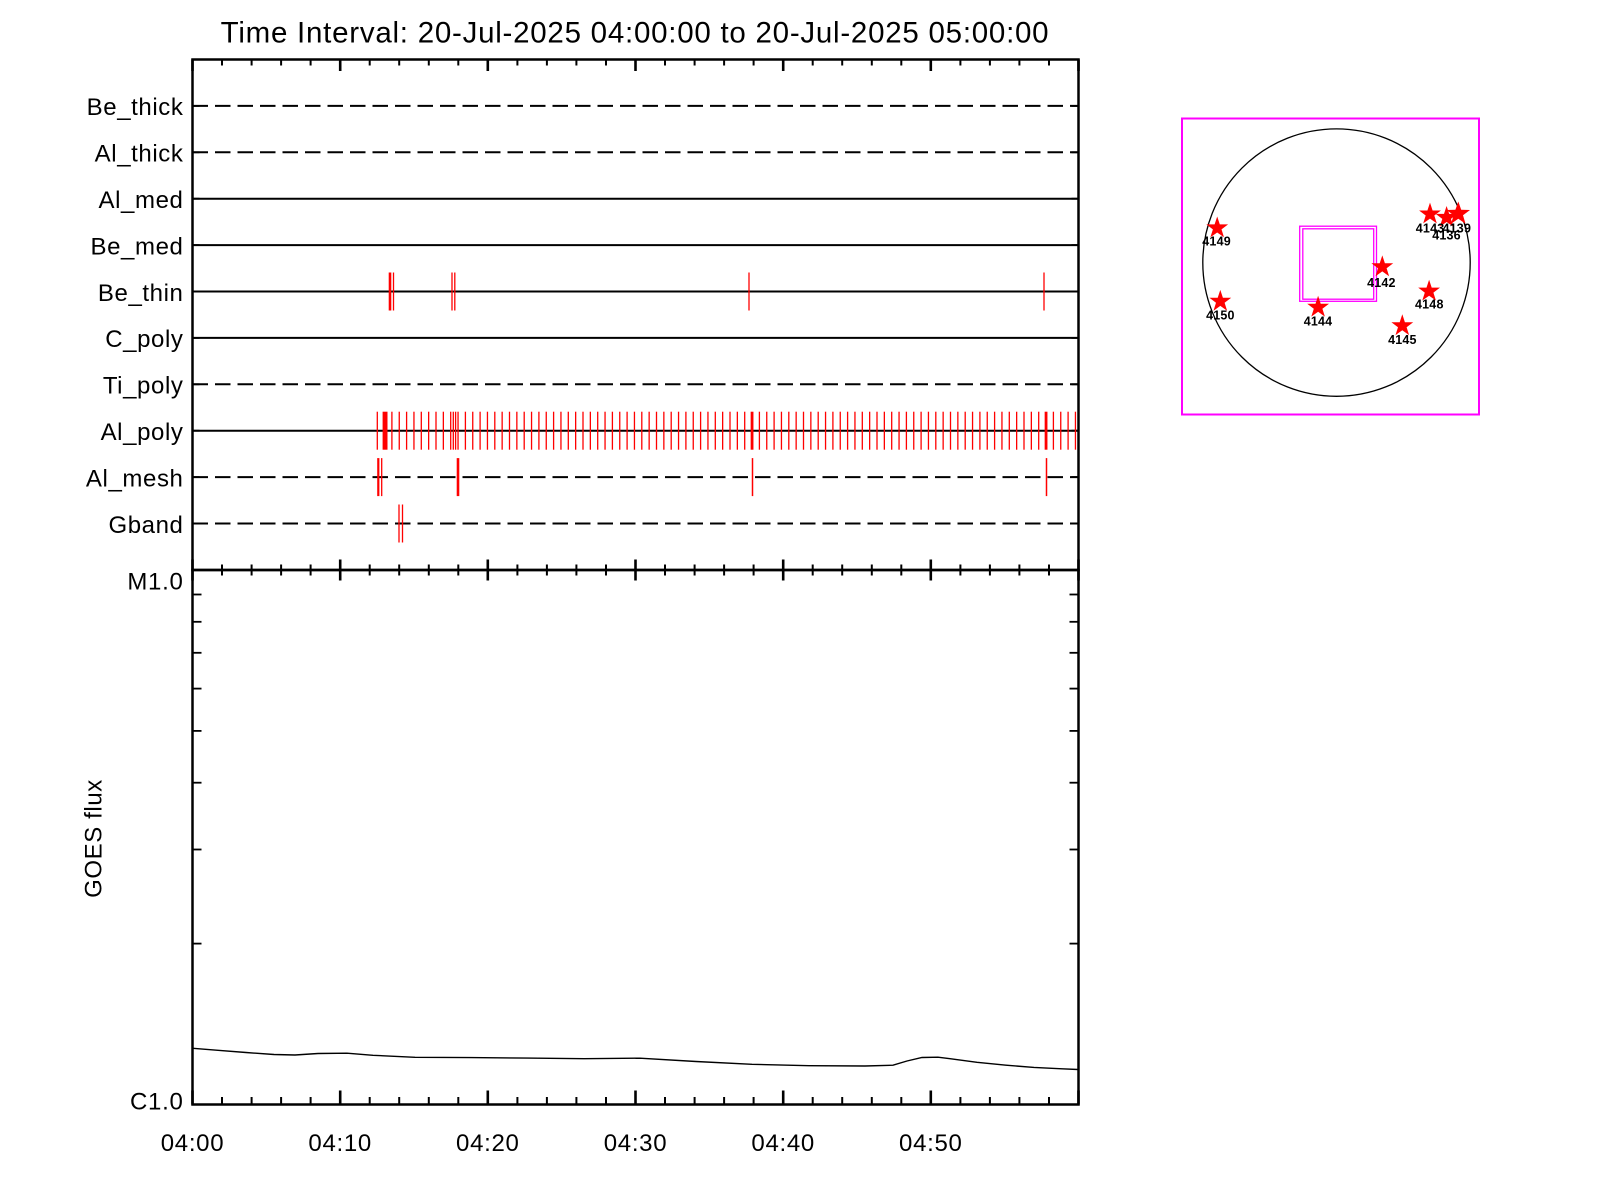 The height and width of the screenshot is (1200, 1600). I want to click on svg-text: 4149, so click(1216, 242).